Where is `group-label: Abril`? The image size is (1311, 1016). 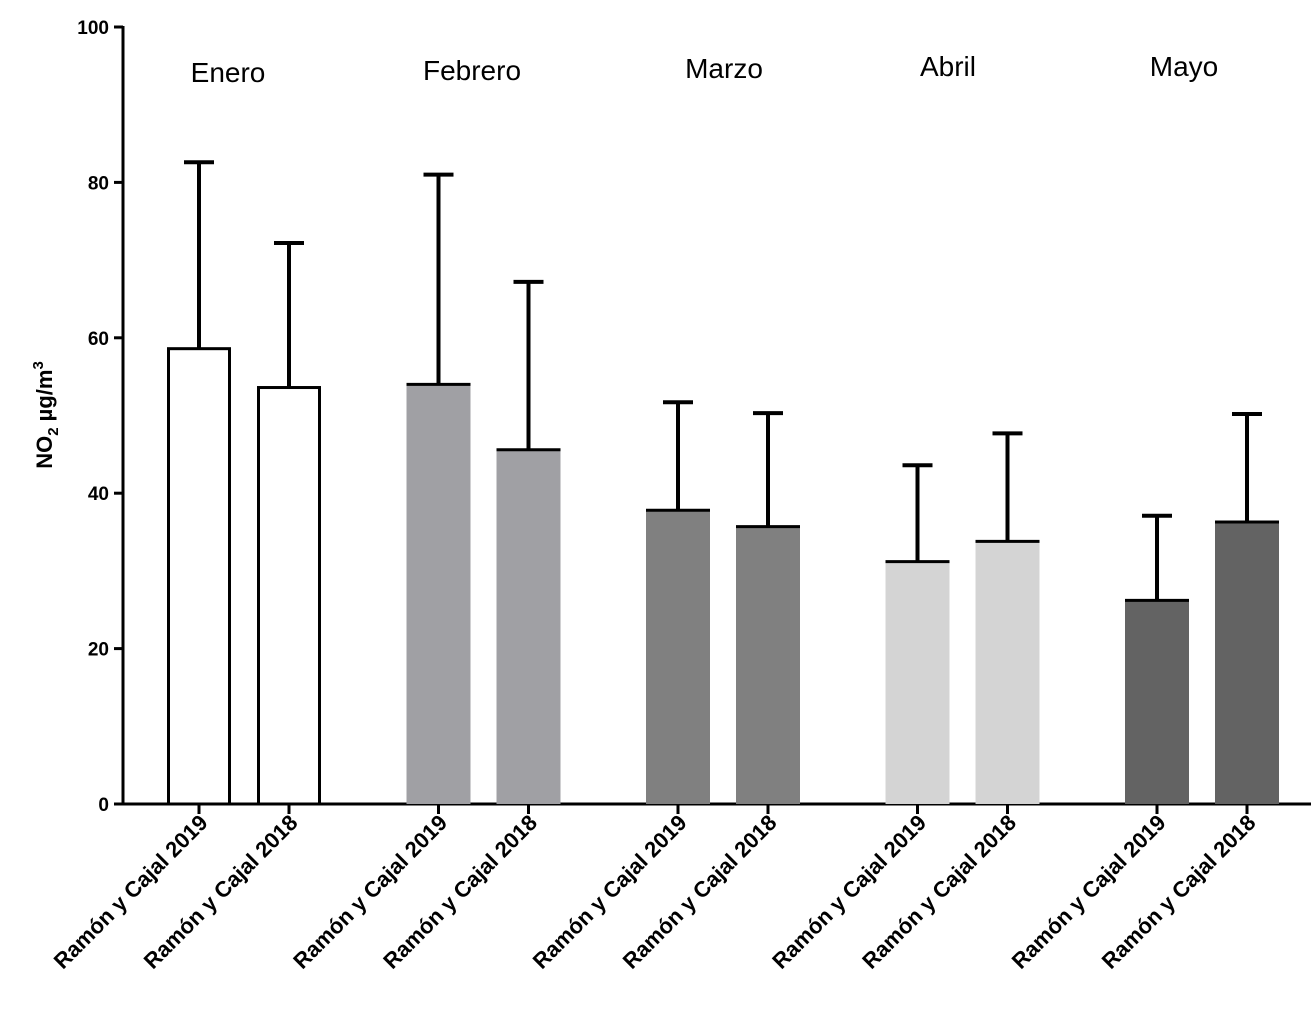 group-label: Abril is located at coordinates (948, 66).